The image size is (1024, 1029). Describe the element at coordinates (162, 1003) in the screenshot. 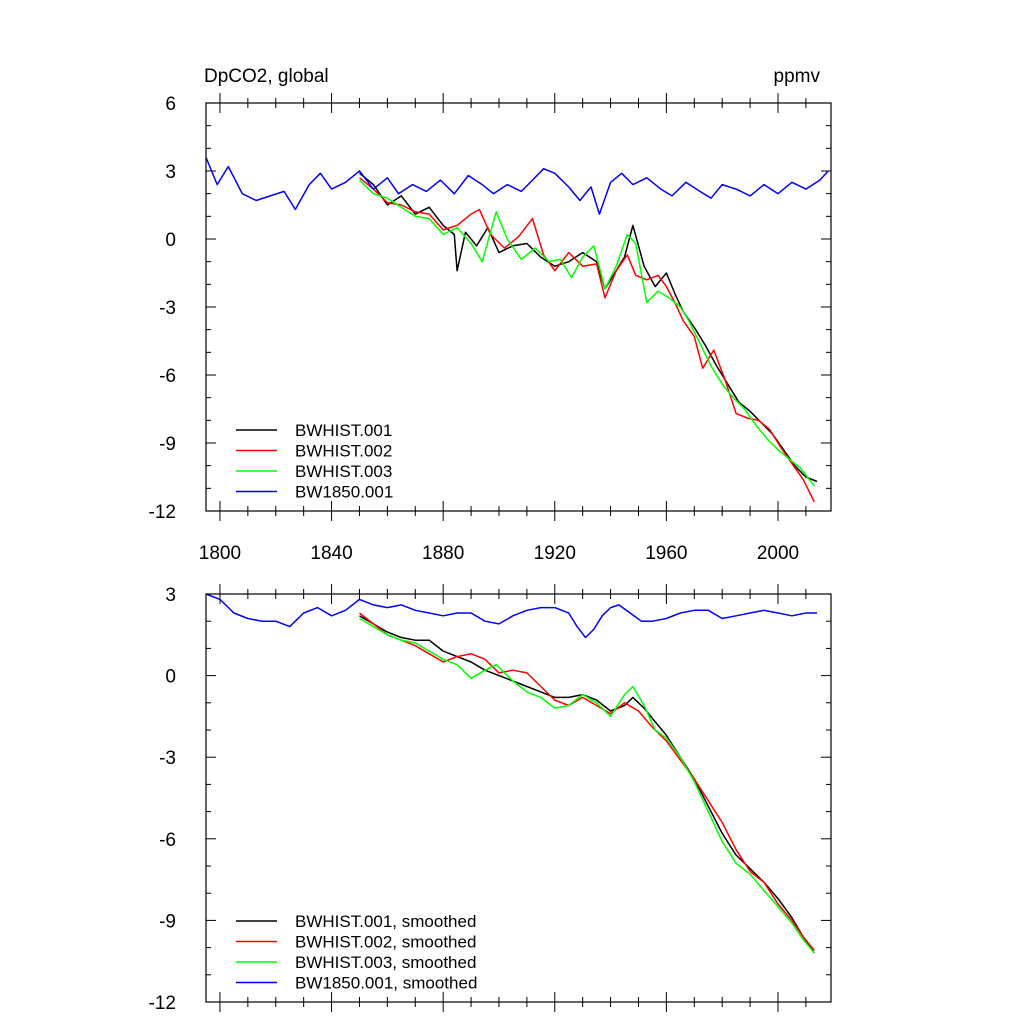

I see `bottom-y-tick-label: -12` at that location.